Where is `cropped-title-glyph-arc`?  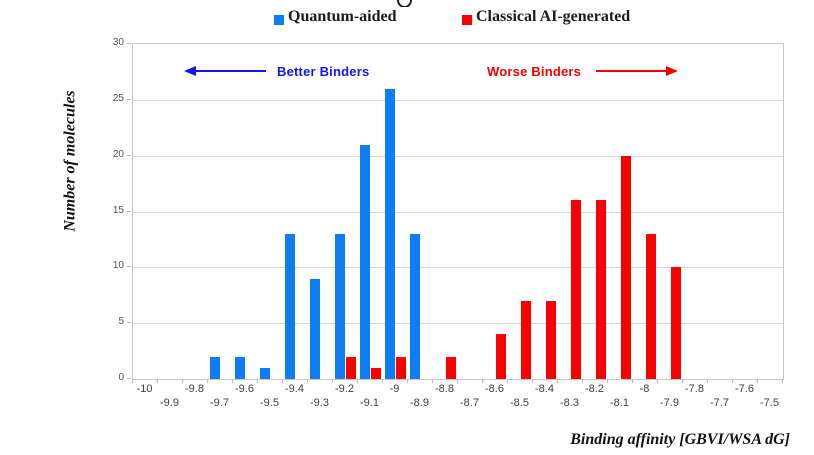 cropped-title-glyph-arc is located at coordinates (404, 3).